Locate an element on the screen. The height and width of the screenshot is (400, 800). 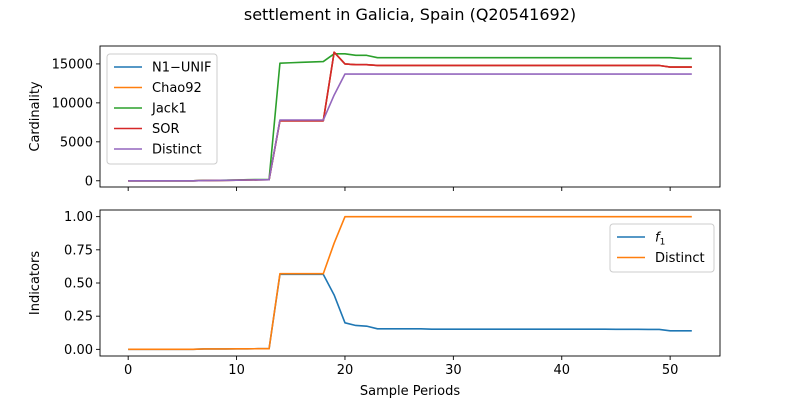
y-axis-label: Cardinality is located at coordinates (35, 116).